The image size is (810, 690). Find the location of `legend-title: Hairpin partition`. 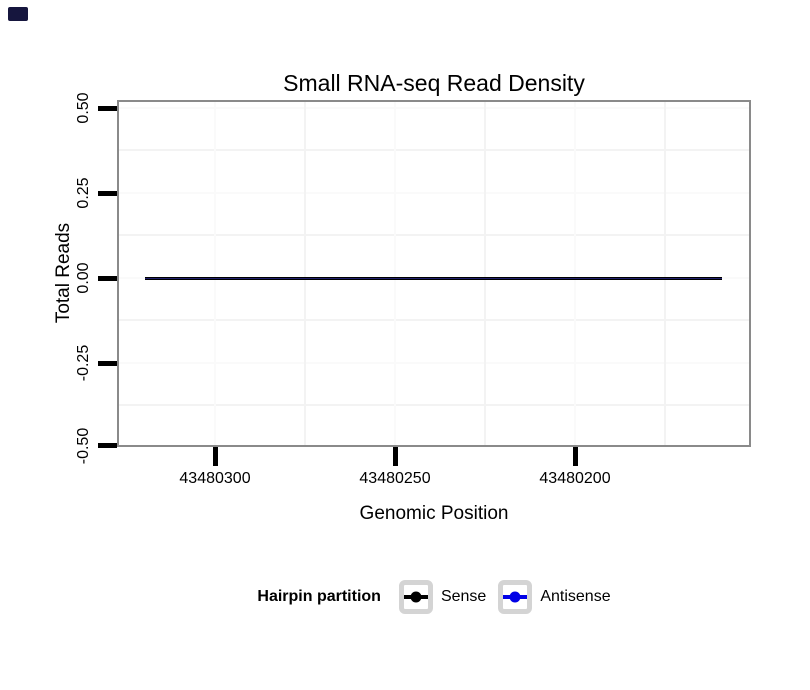

legend-title: Hairpin partition is located at coordinates (319, 596).